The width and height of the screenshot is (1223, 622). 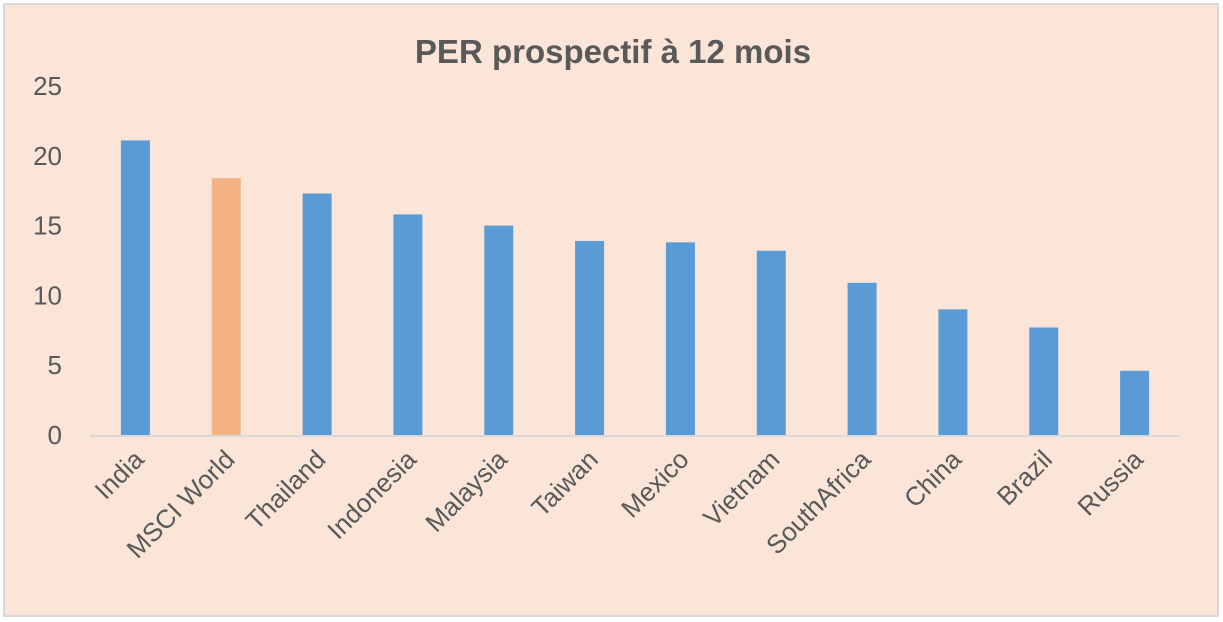 I want to click on x-tick-label: Vietnam, so click(x=741, y=488).